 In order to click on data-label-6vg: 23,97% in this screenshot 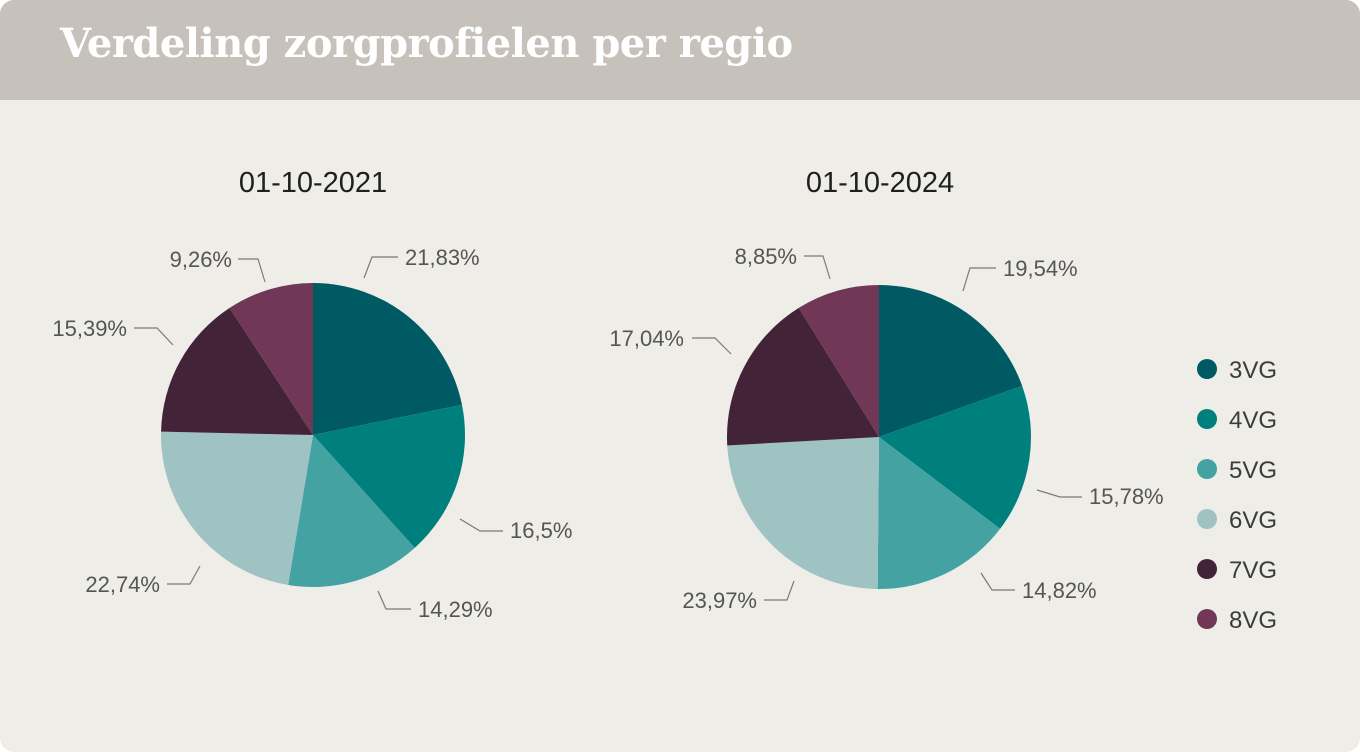, I will do `click(719, 600)`.